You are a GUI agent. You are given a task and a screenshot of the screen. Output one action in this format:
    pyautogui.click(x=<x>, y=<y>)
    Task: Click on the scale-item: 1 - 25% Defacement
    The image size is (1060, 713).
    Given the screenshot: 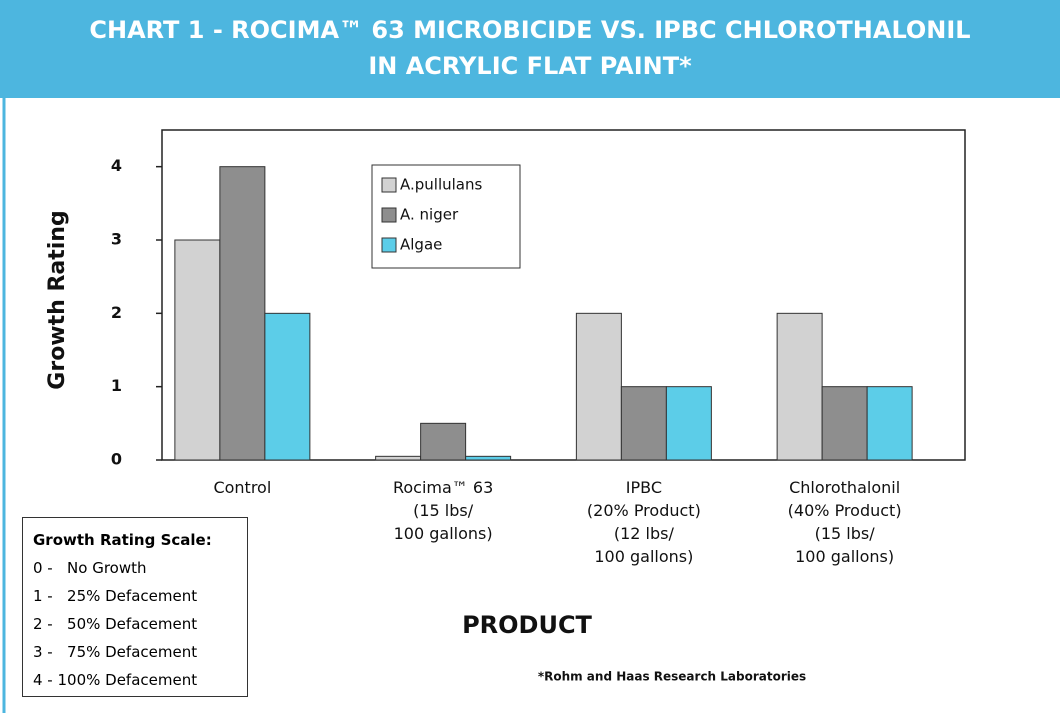 What is the action you would take?
    pyautogui.click(x=115, y=596)
    